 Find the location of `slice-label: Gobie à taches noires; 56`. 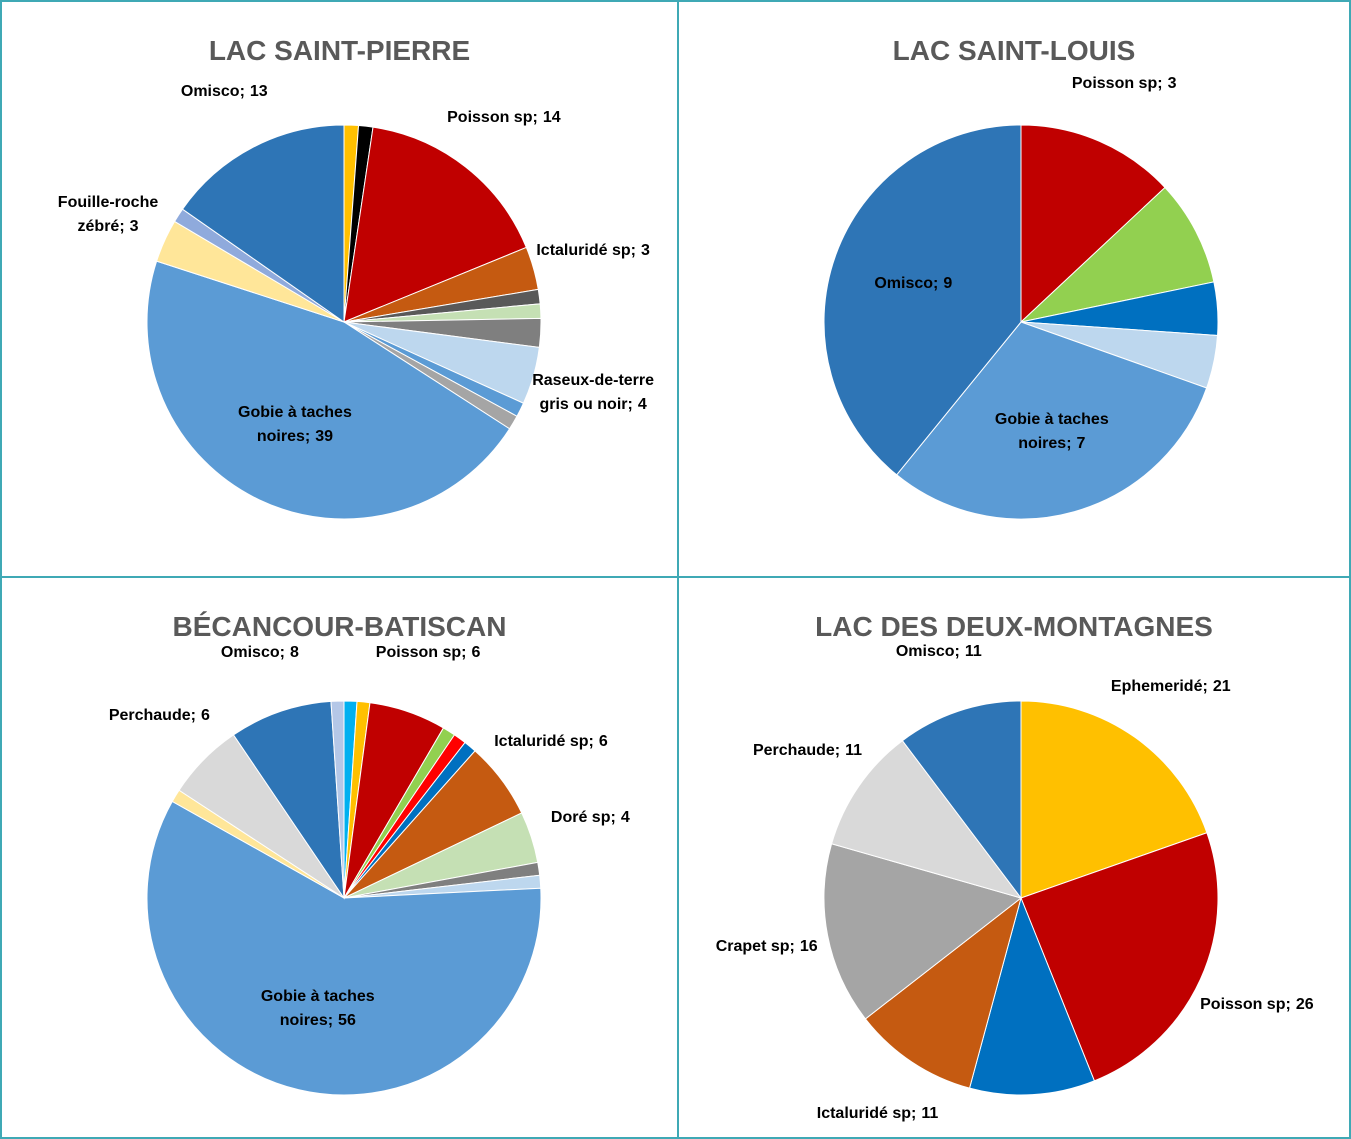

slice-label: Gobie à taches noires; 56 is located at coordinates (318, 1009).